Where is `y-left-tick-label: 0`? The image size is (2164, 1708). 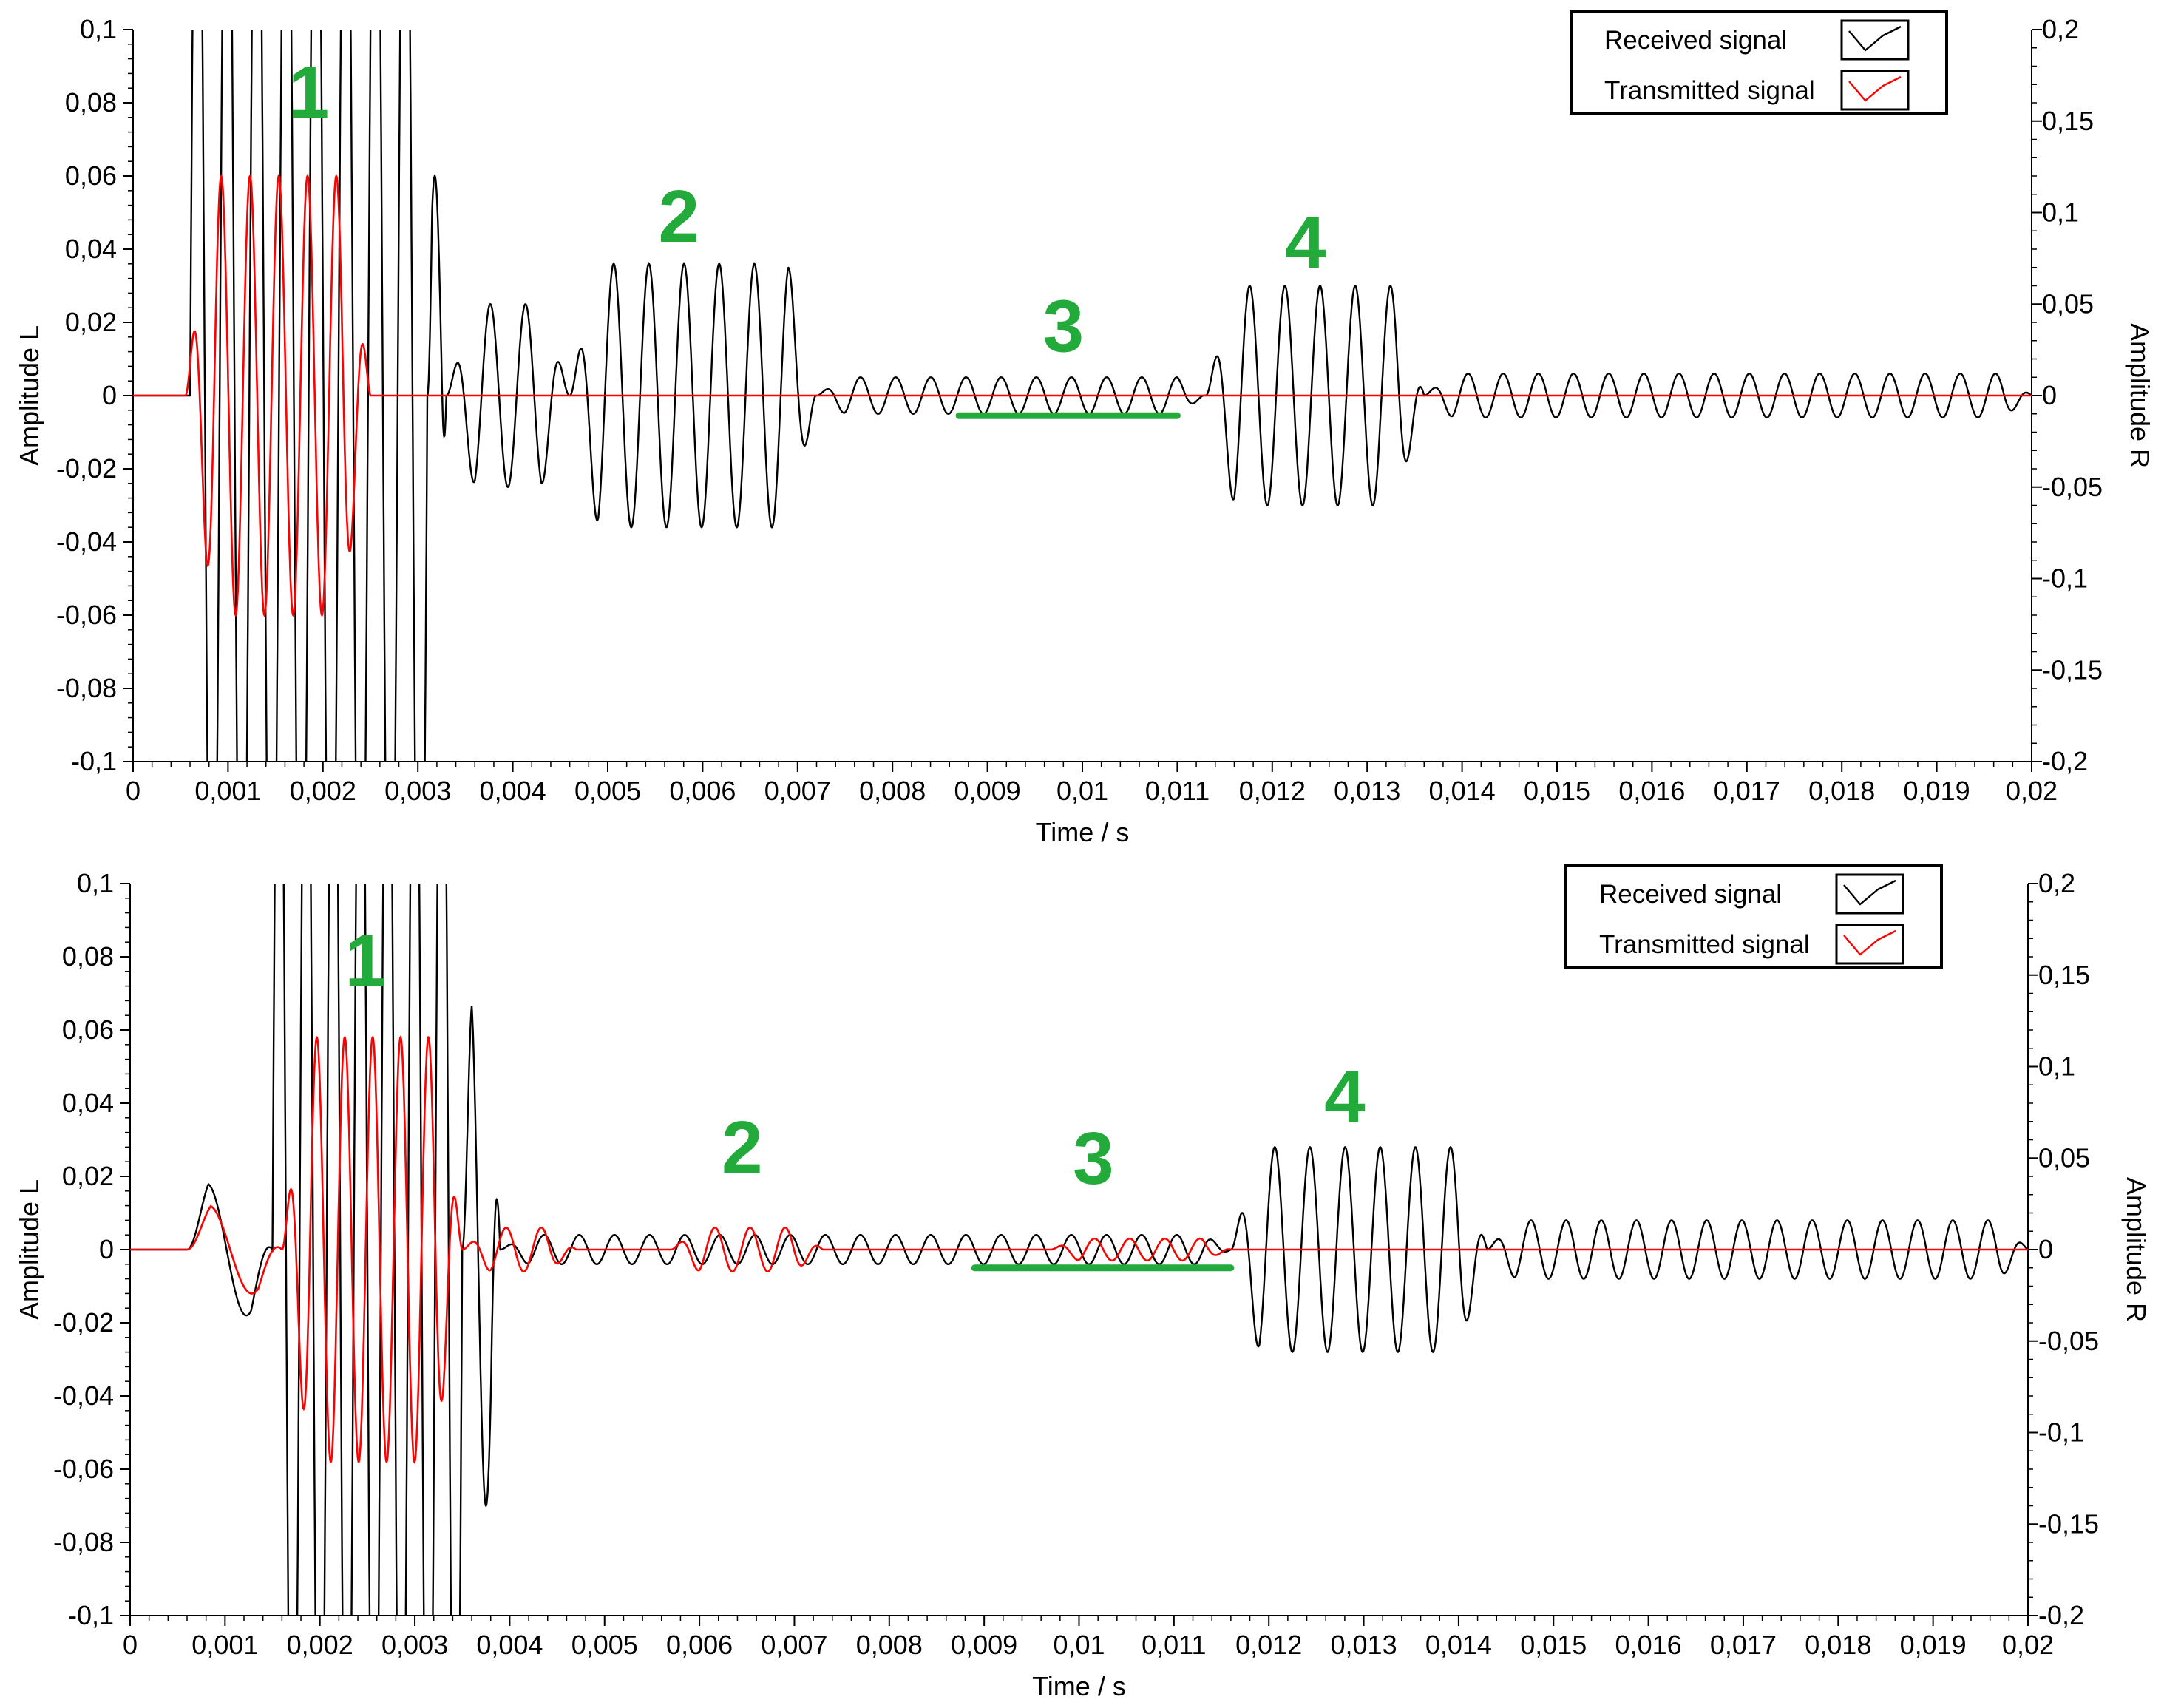
y-left-tick-label: 0 is located at coordinates (106, 1249).